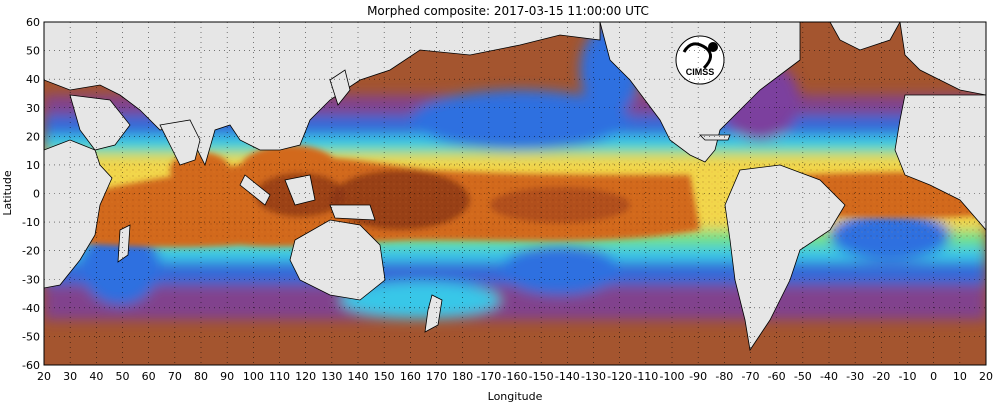 Image resolution: width=1004 pixels, height=410 pixels. I want to click on new-guinea, so click(352, 212).